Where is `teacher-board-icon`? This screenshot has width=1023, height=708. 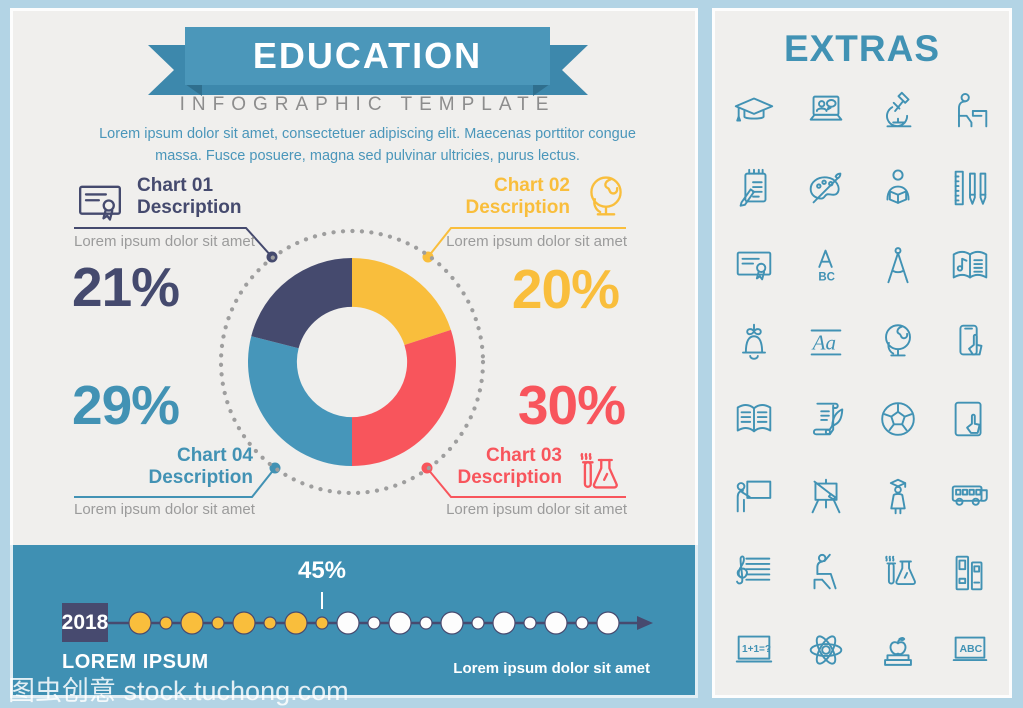 teacher-board-icon is located at coordinates (754, 495).